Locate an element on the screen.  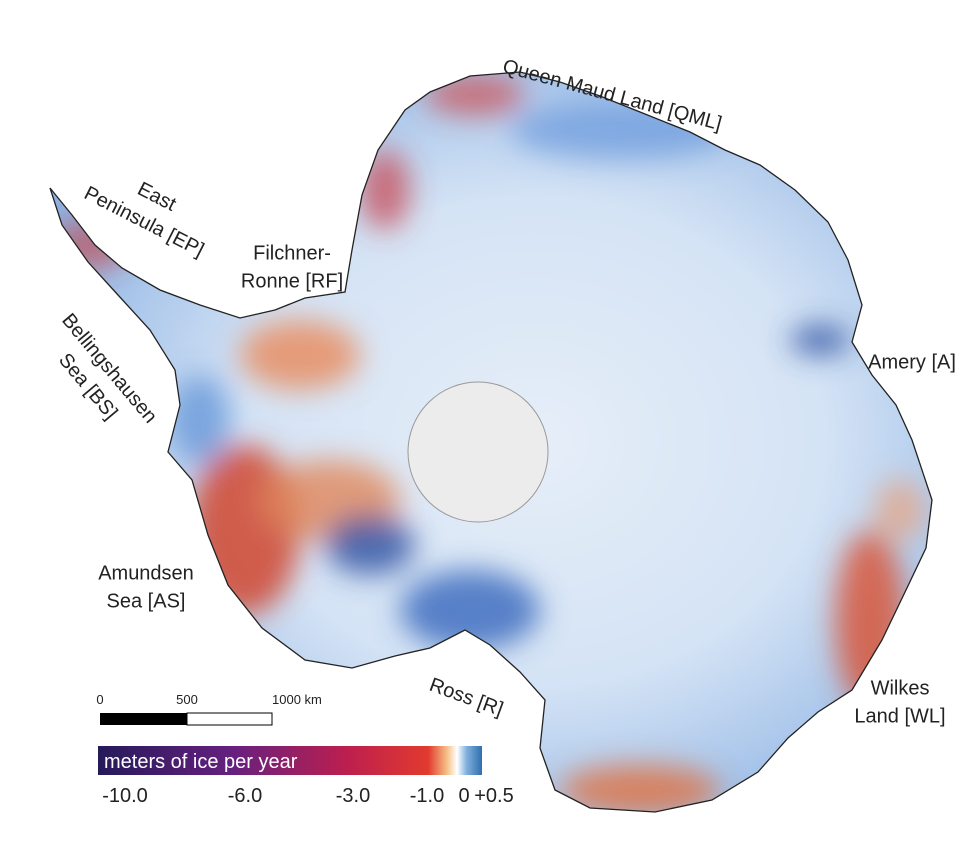
colorbar-title: meters of ice per year is located at coordinates (201, 762).